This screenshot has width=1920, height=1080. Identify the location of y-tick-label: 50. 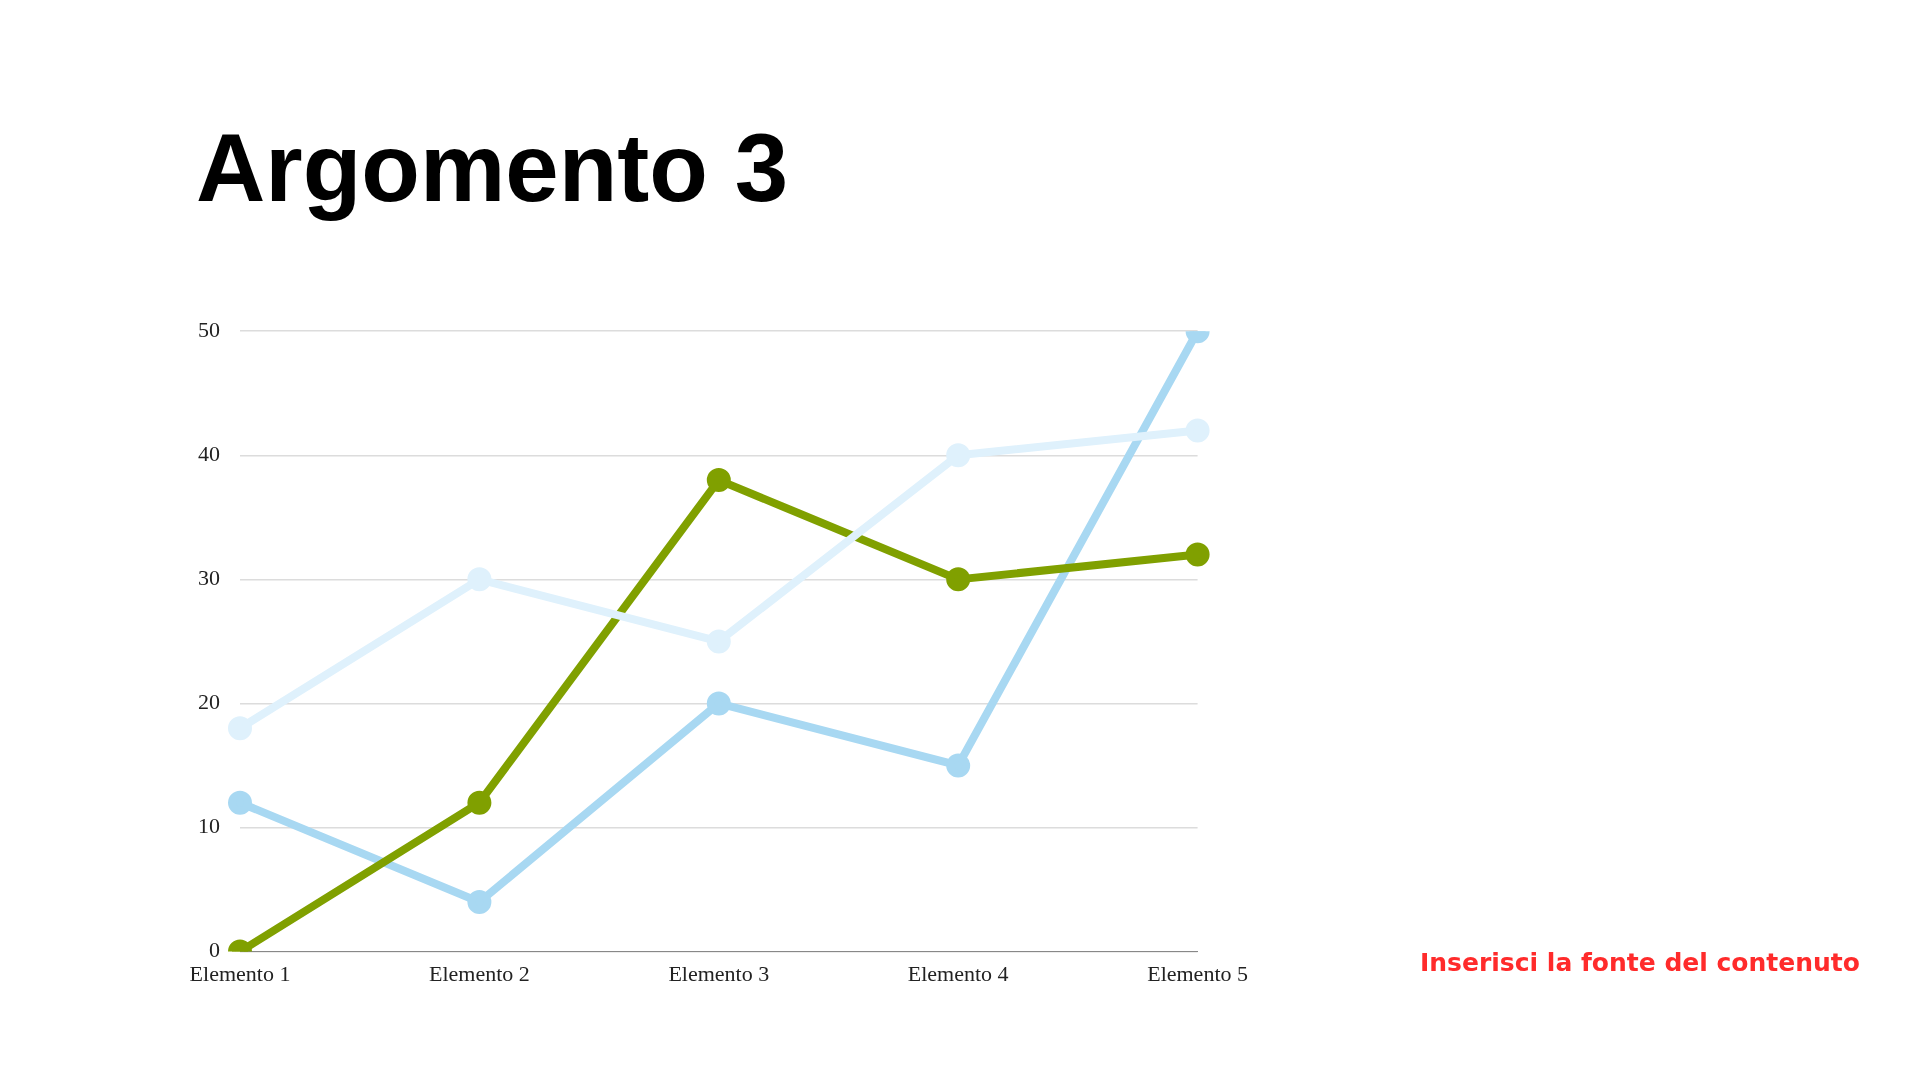
(209, 329).